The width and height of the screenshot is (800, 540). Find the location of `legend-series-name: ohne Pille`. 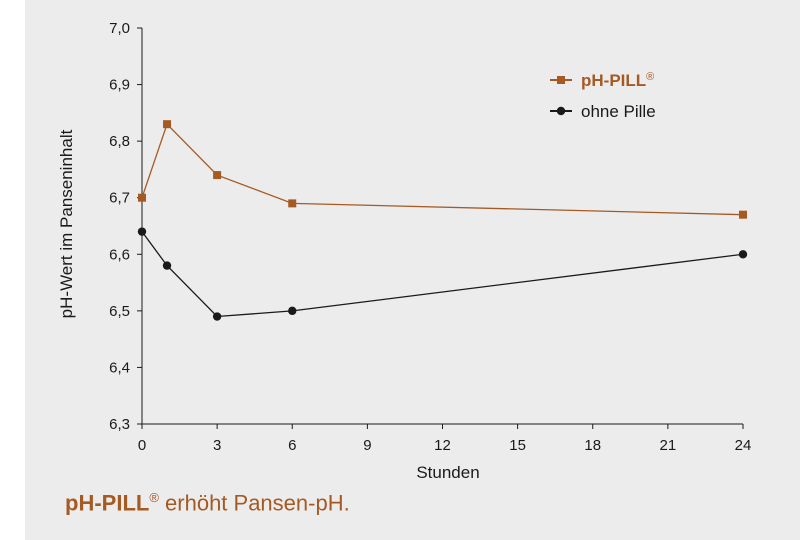

legend-series-name: ohne Pille is located at coordinates (618, 111).